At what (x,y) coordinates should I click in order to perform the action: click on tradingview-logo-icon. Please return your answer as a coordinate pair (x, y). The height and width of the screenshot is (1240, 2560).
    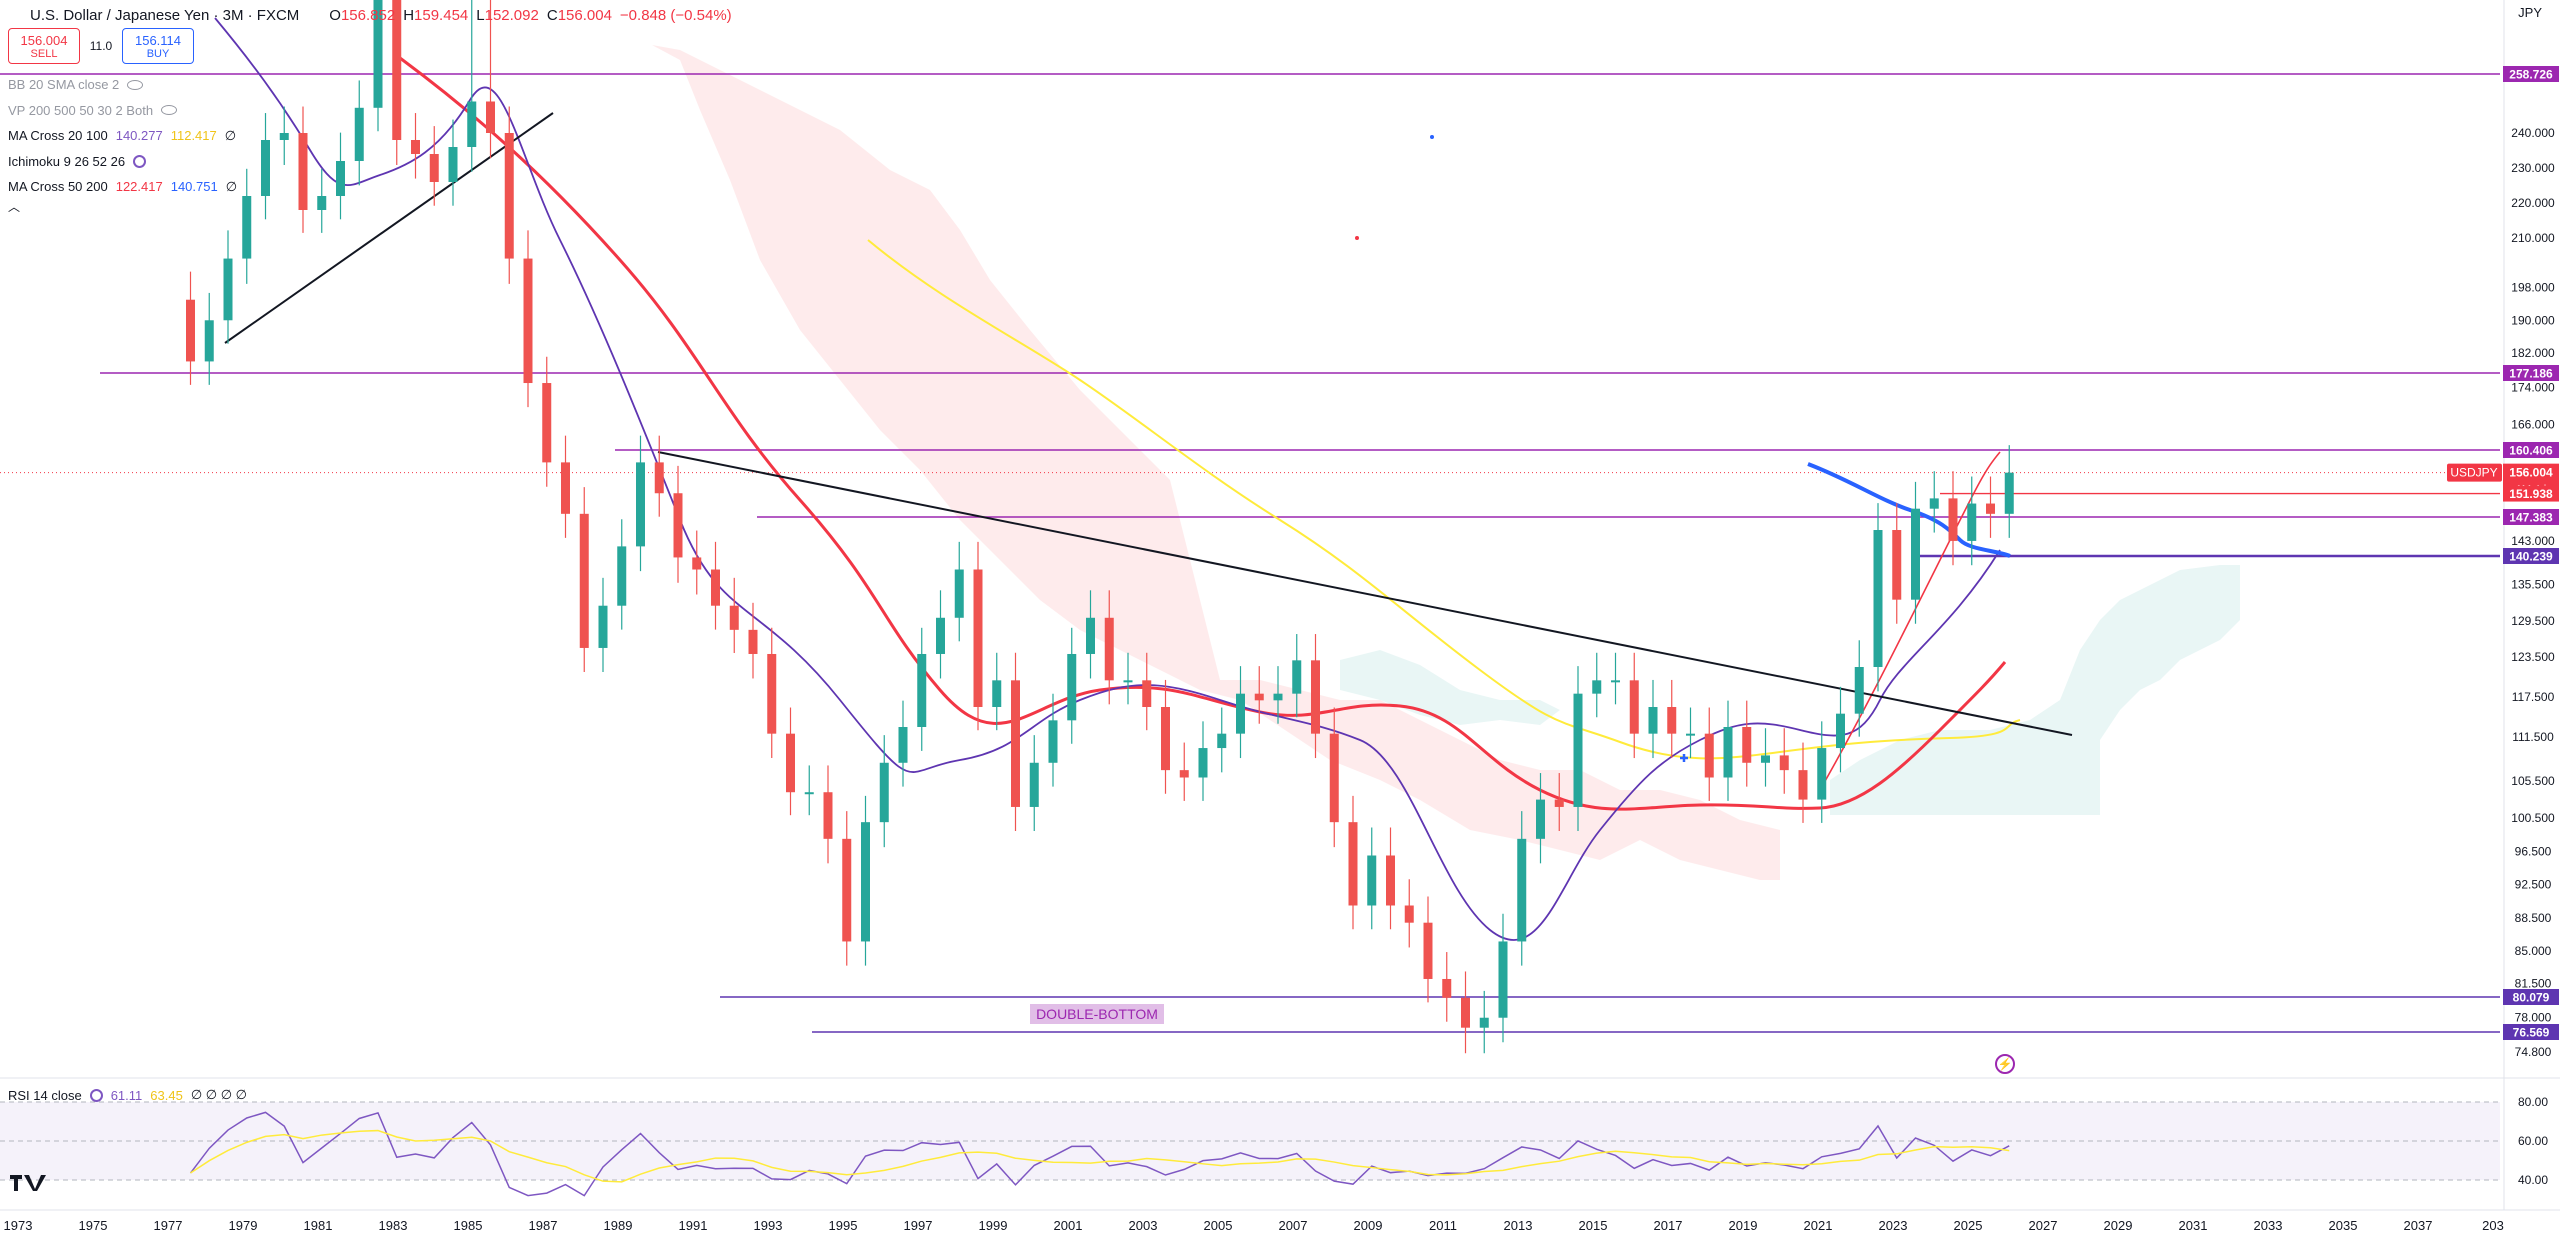
    Looking at the image, I should click on (28, 1183).